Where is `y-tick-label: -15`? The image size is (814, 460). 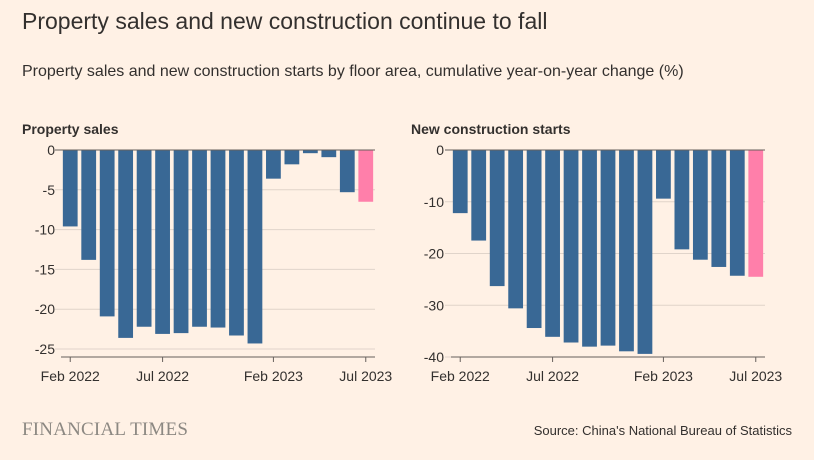
y-tick-label: -15 is located at coordinates (45, 269).